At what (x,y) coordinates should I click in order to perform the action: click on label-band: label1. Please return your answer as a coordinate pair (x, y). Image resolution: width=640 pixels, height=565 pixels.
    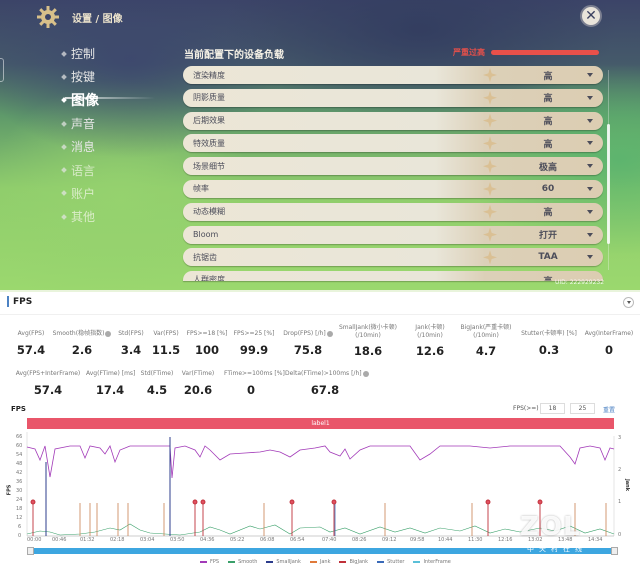
    Looking at the image, I should click on (320, 423).